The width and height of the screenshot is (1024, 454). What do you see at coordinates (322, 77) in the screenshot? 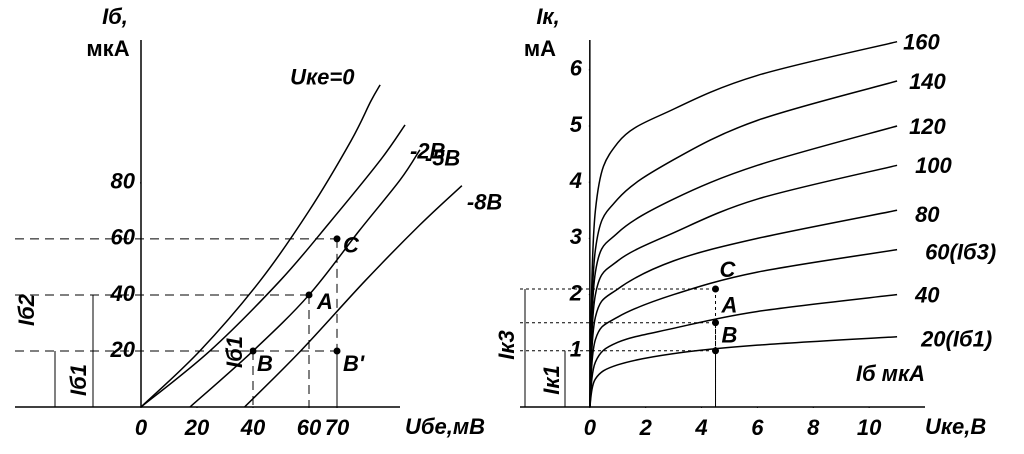
I see `curve-label: Uке=0` at bounding box center [322, 77].